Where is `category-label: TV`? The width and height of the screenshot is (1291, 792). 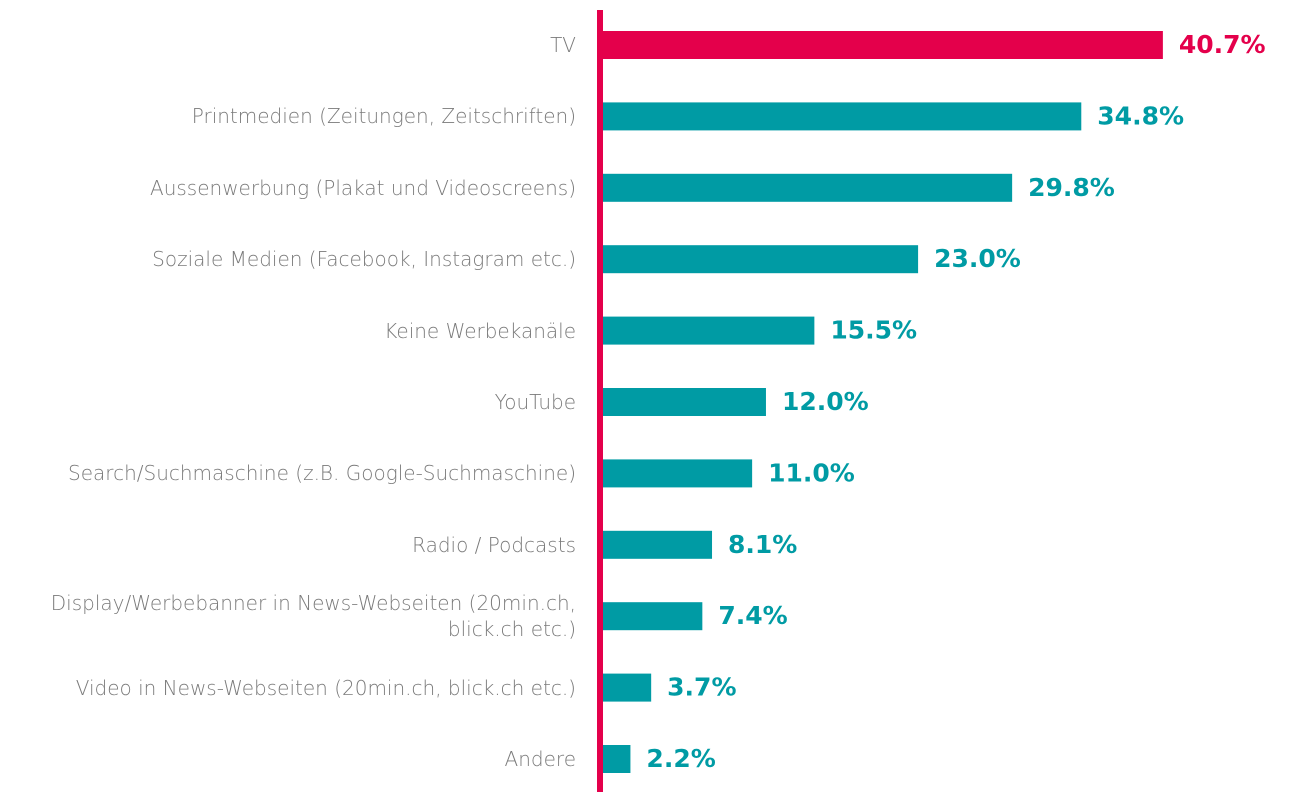
category-label: TV is located at coordinates (563, 45).